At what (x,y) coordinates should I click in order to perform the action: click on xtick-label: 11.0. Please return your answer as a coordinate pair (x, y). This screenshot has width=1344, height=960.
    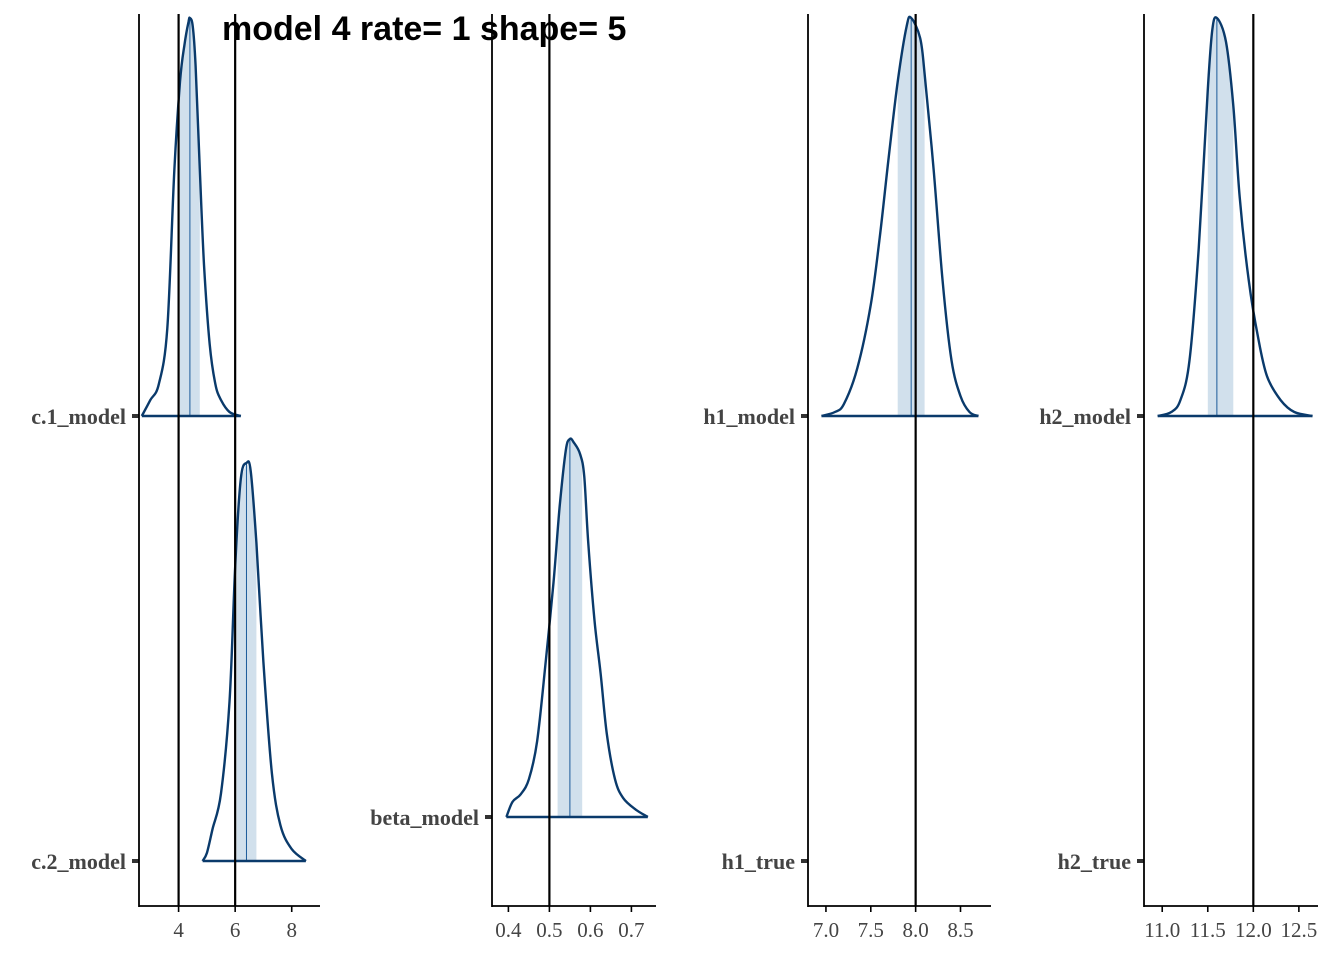
    Looking at the image, I should click on (1162, 930).